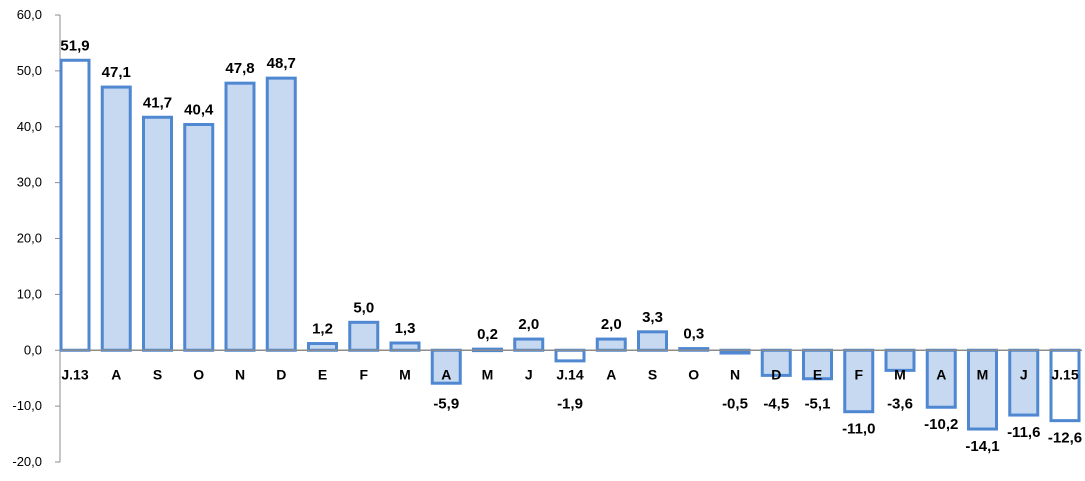 The image size is (1085, 481). I want to click on y-tick-label: -10,0, so click(27, 405).